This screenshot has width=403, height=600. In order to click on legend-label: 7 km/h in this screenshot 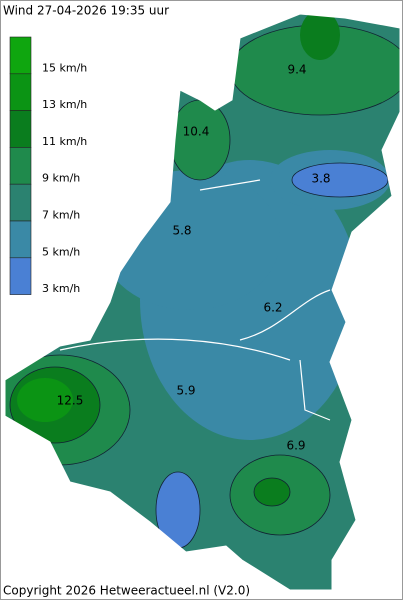, I will do `click(61, 214)`.